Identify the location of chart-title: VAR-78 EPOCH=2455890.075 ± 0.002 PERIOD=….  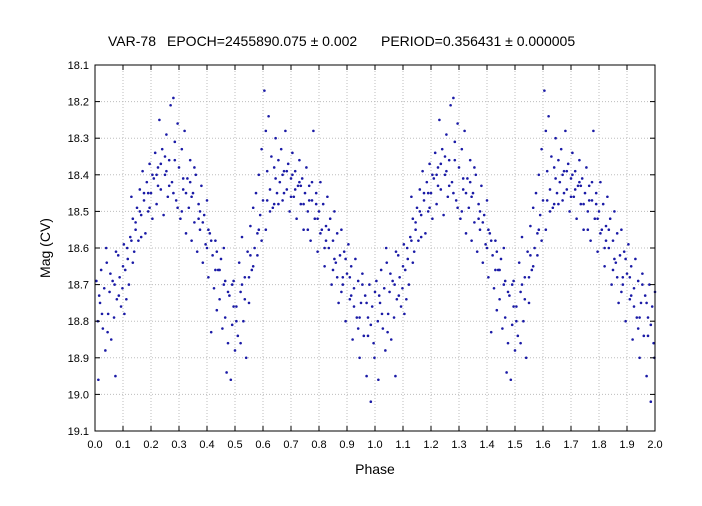
(341, 41).